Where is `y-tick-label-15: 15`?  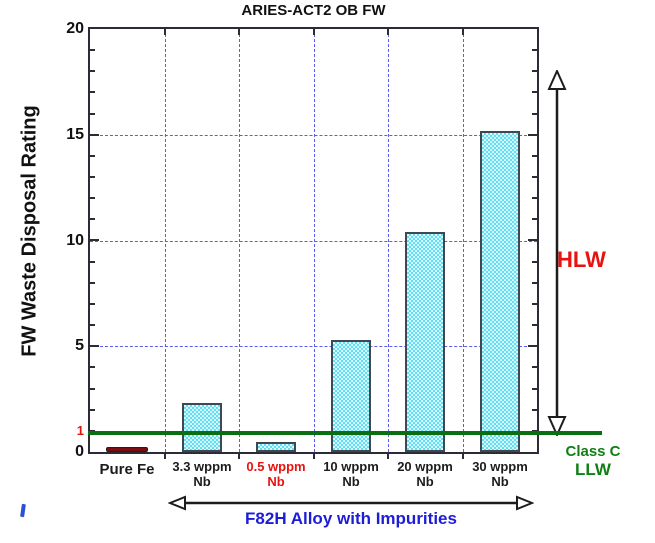 y-tick-label-15: 15 is located at coordinates (75, 134).